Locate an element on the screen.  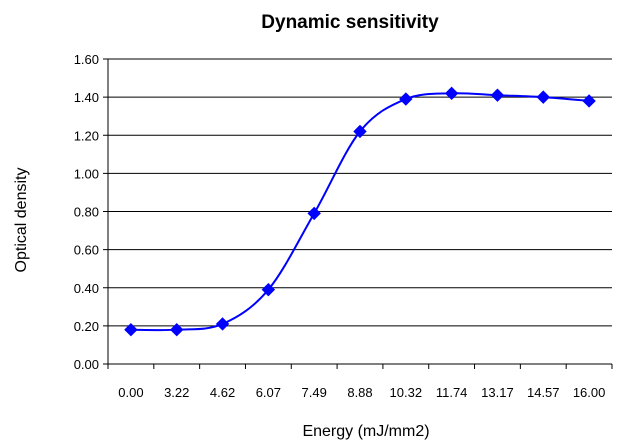
x-axis-label: Energy (mJ/mm2) is located at coordinates (365, 431).